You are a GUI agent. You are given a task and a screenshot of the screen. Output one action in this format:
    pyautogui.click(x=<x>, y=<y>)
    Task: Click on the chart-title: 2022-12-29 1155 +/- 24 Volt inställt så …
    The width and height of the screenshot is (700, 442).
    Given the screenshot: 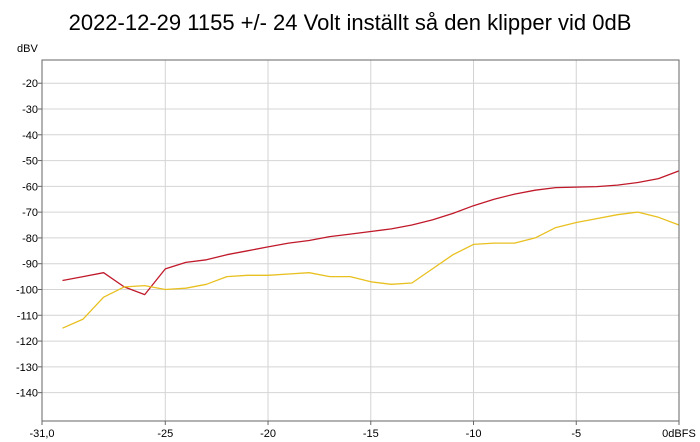 What is the action you would take?
    pyautogui.click(x=350, y=22)
    